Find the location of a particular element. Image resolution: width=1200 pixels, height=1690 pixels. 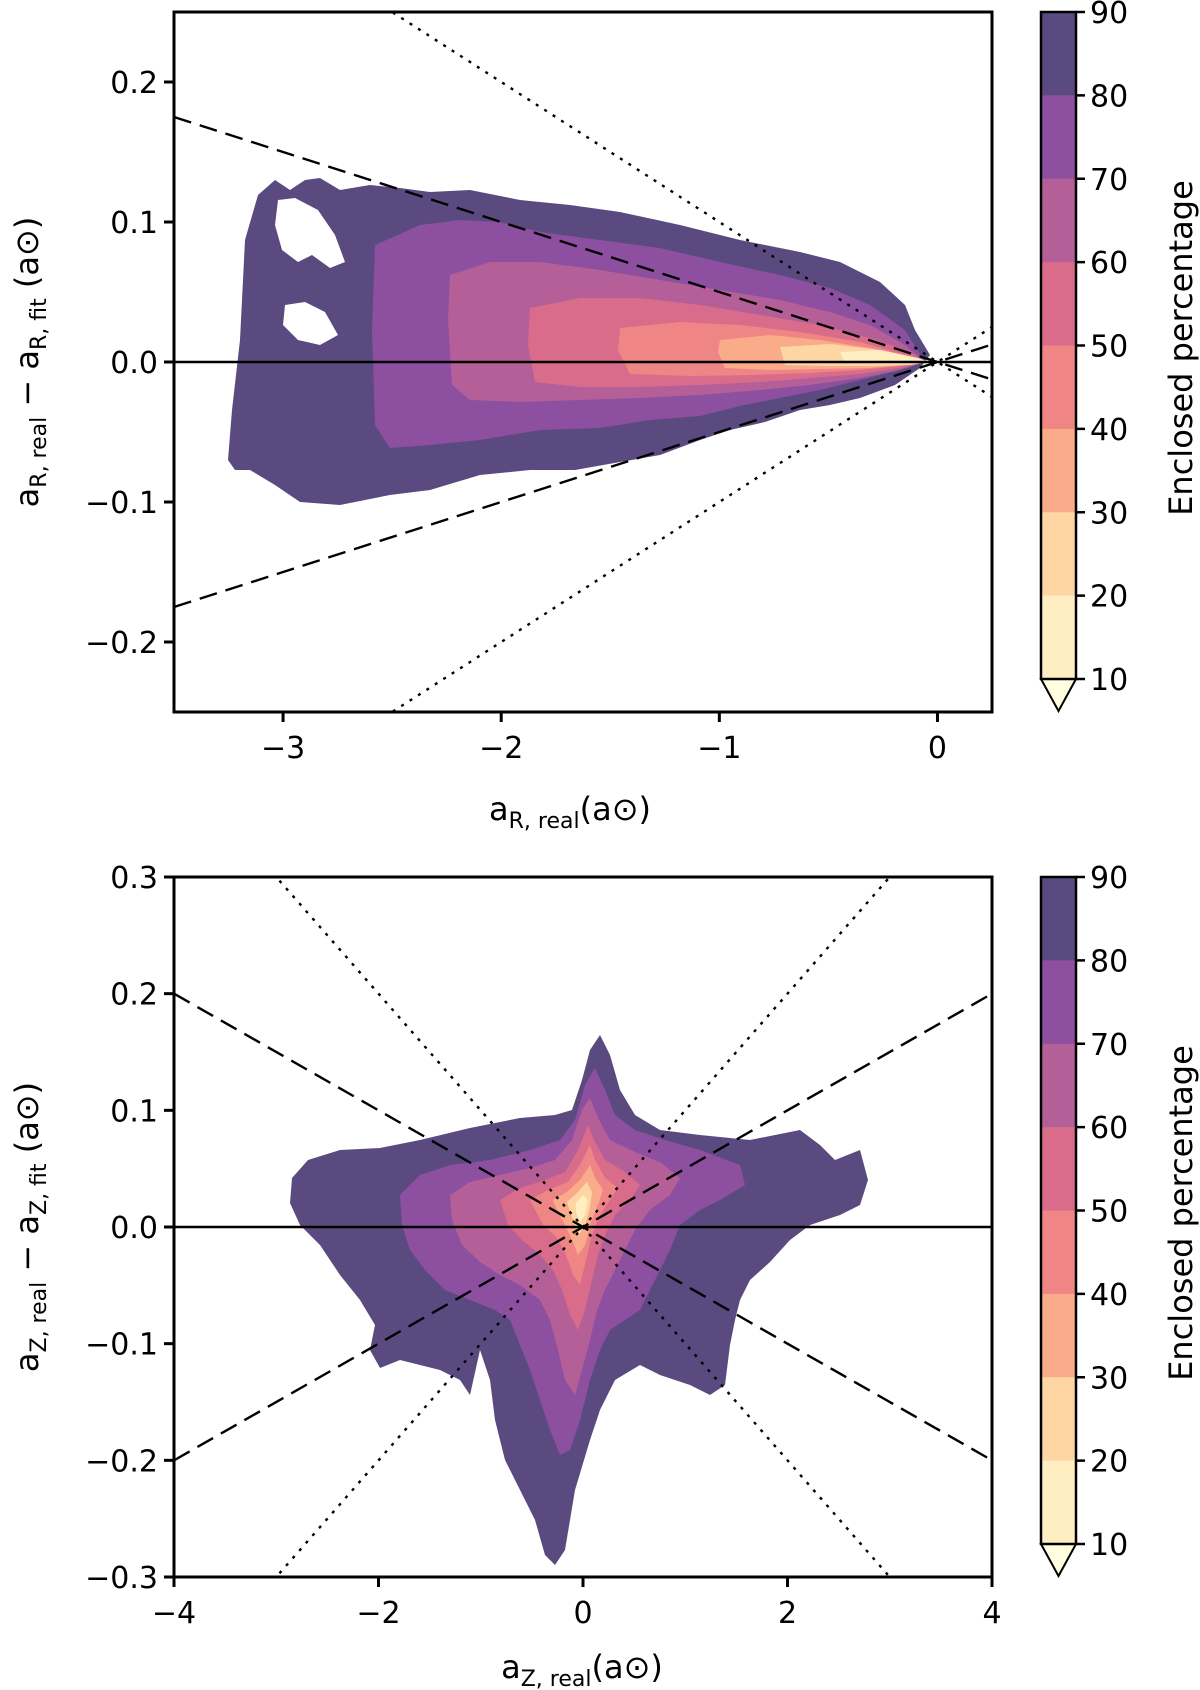

bottom-colorbar: 10 20 30 40 50 60 70 80 90 is located at coordinates (1083, 1220).